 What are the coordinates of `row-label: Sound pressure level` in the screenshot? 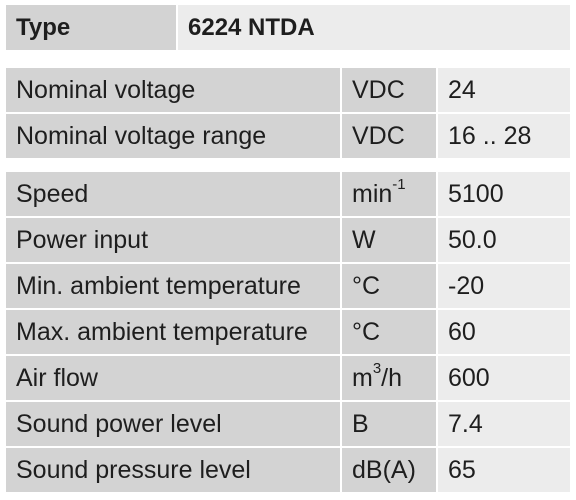 It's located at (173, 470).